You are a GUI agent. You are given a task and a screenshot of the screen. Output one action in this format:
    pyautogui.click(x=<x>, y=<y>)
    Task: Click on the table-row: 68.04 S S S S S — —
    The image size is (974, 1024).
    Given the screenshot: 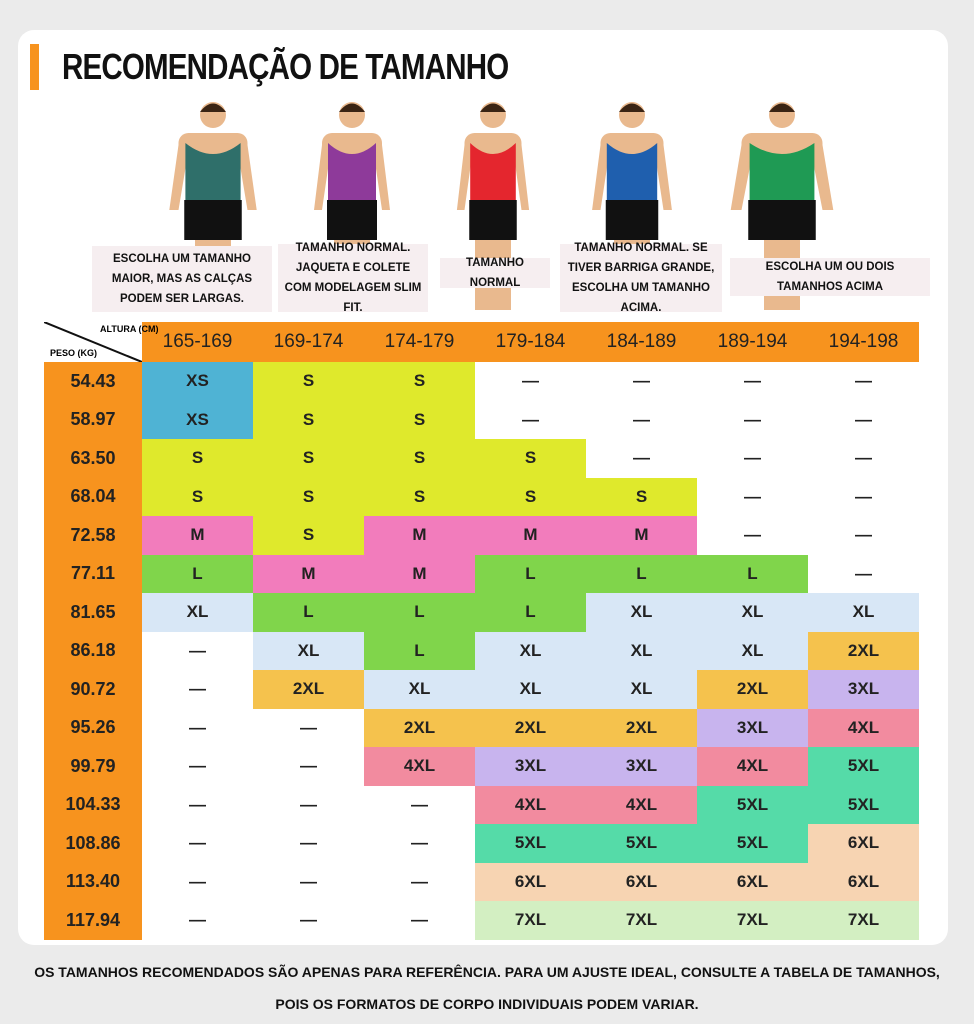 What is the action you would take?
    pyautogui.click(x=481, y=496)
    